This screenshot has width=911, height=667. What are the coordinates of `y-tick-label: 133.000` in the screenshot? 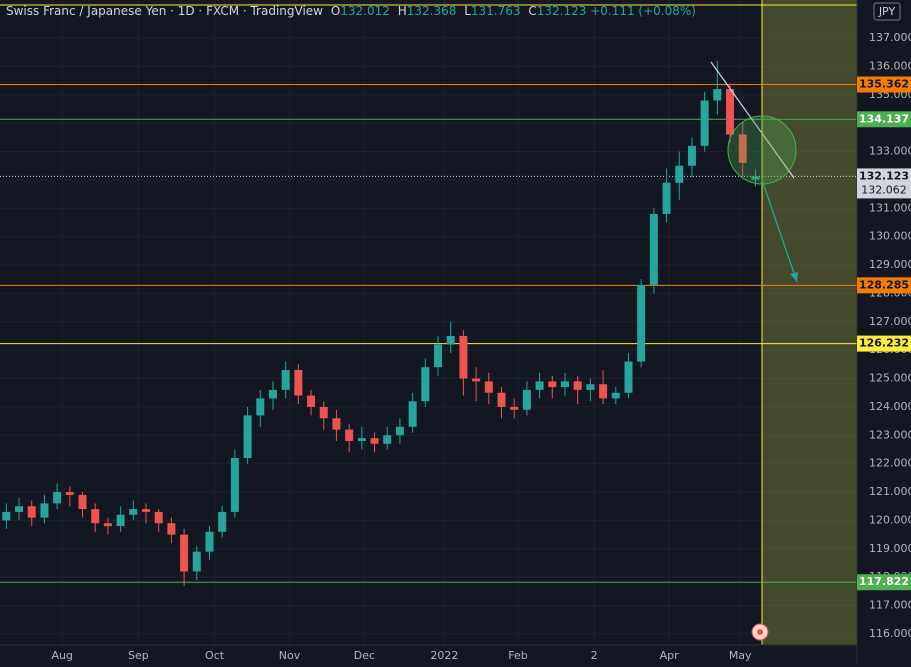 It's located at (890, 151).